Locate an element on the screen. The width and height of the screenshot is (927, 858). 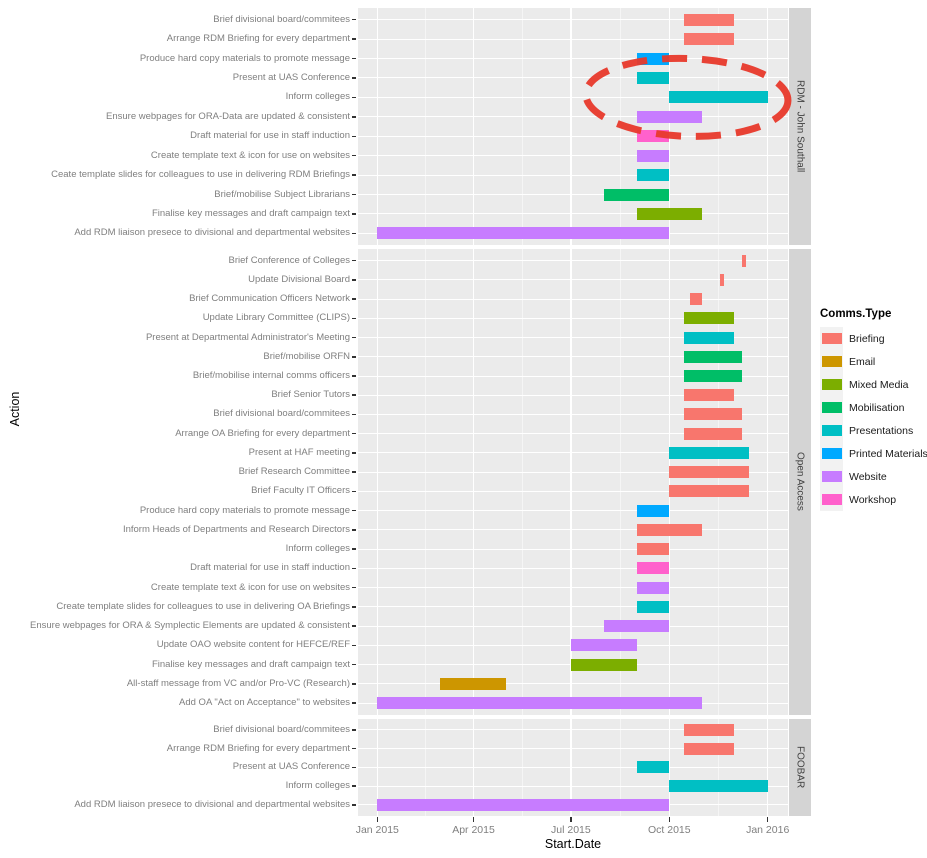
legend-label: Email is located at coordinates (862, 361).